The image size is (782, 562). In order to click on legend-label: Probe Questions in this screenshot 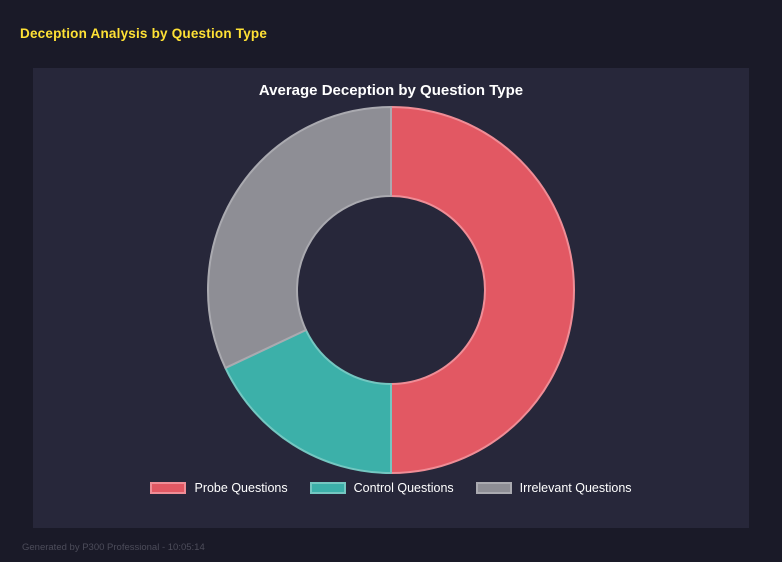, I will do `click(241, 488)`.